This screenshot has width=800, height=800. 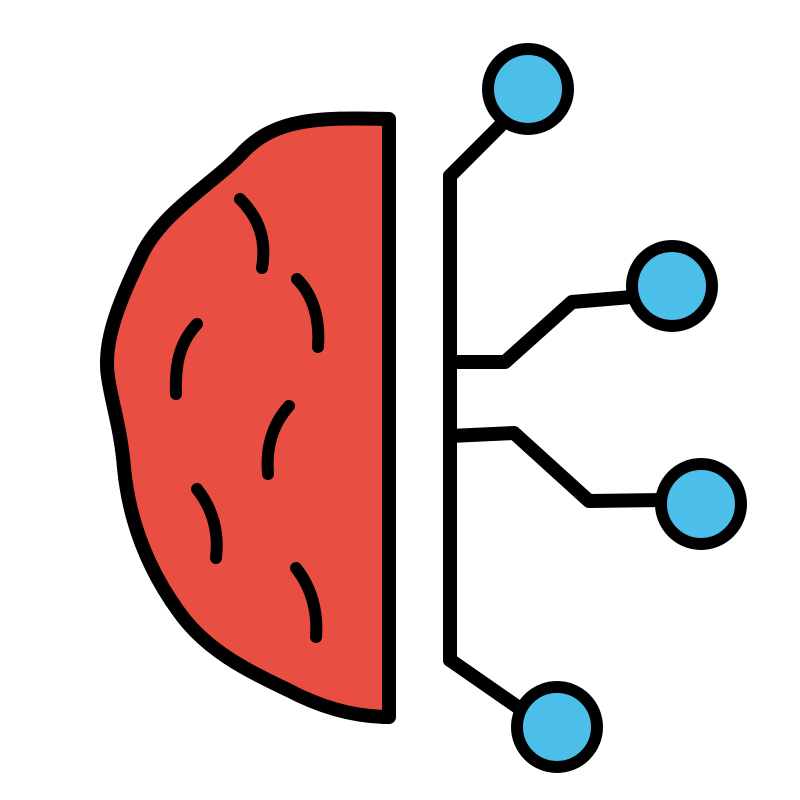 I want to click on circuit-lower-mid-branch, so click(x=557, y=467).